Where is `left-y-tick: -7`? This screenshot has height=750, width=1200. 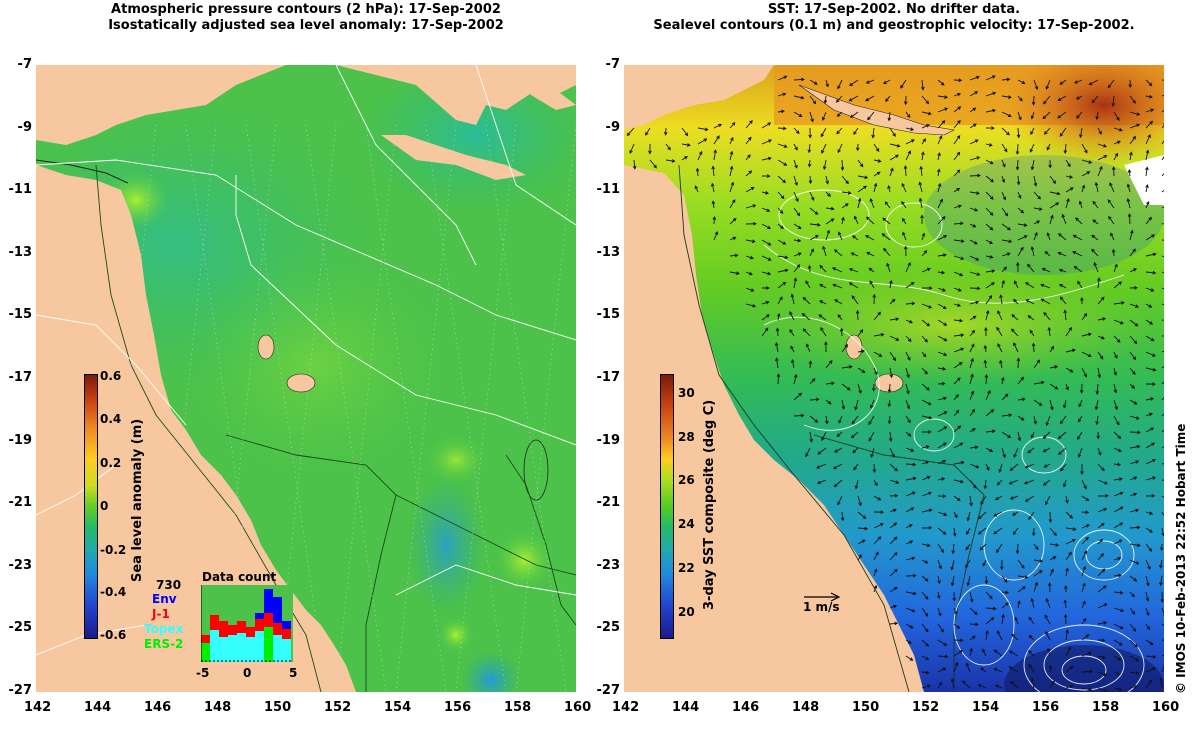 left-y-tick: -7 is located at coordinates (24, 64).